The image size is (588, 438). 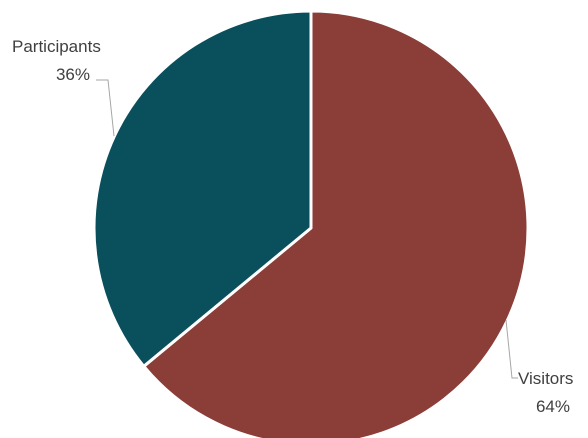 What do you see at coordinates (73, 74) in the screenshot?
I see `slice-value-participants: 36%` at bounding box center [73, 74].